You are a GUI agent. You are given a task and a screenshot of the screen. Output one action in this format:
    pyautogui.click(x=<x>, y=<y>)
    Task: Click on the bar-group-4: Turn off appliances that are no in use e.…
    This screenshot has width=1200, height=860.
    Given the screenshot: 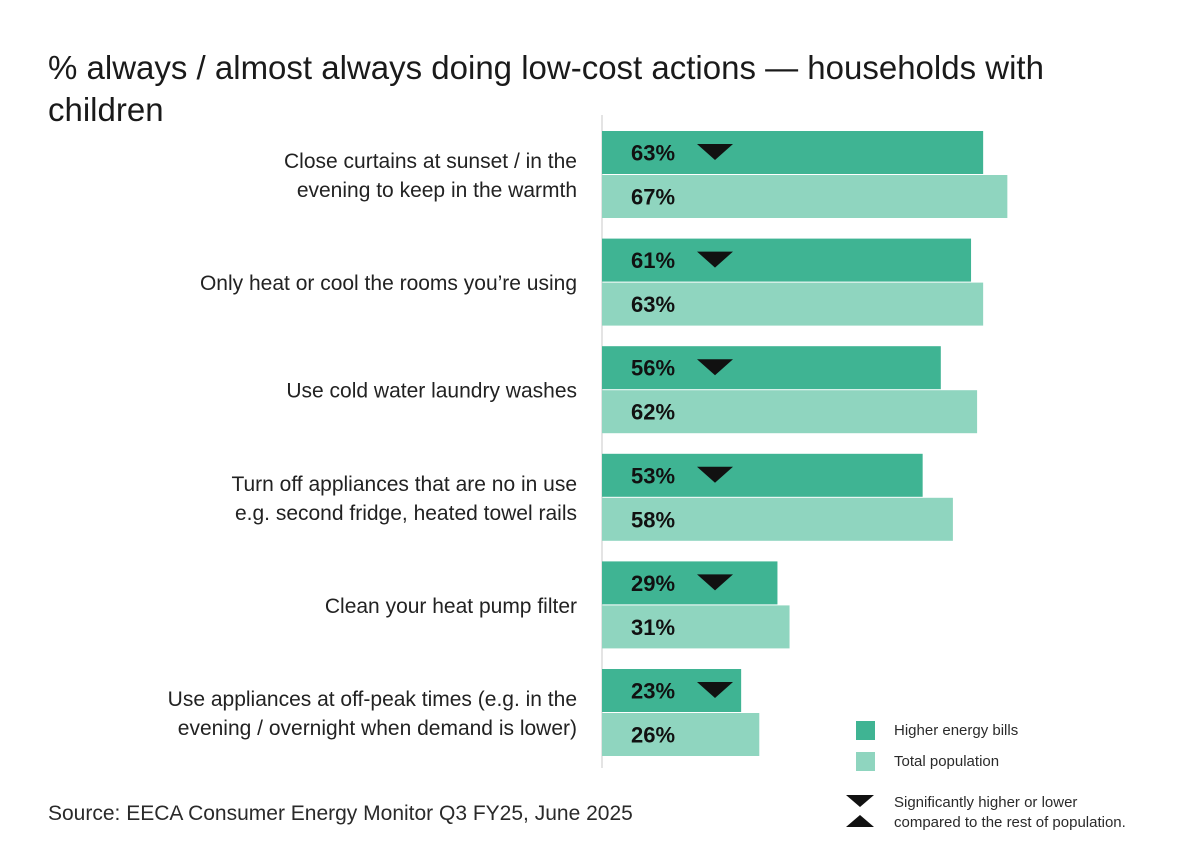 What is the action you would take?
    pyautogui.click(x=592, y=497)
    